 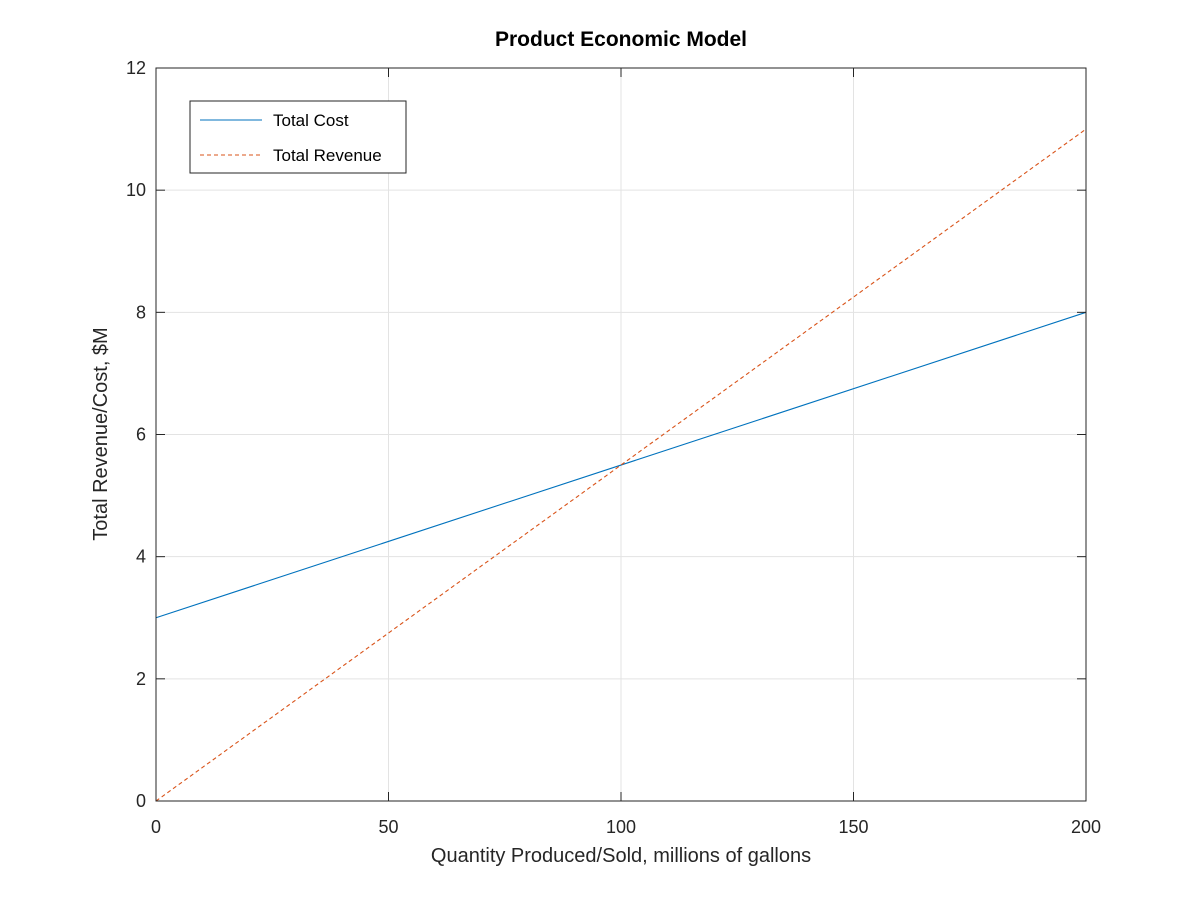 What do you see at coordinates (141, 435) in the screenshot?
I see `y-tick-label: 6` at bounding box center [141, 435].